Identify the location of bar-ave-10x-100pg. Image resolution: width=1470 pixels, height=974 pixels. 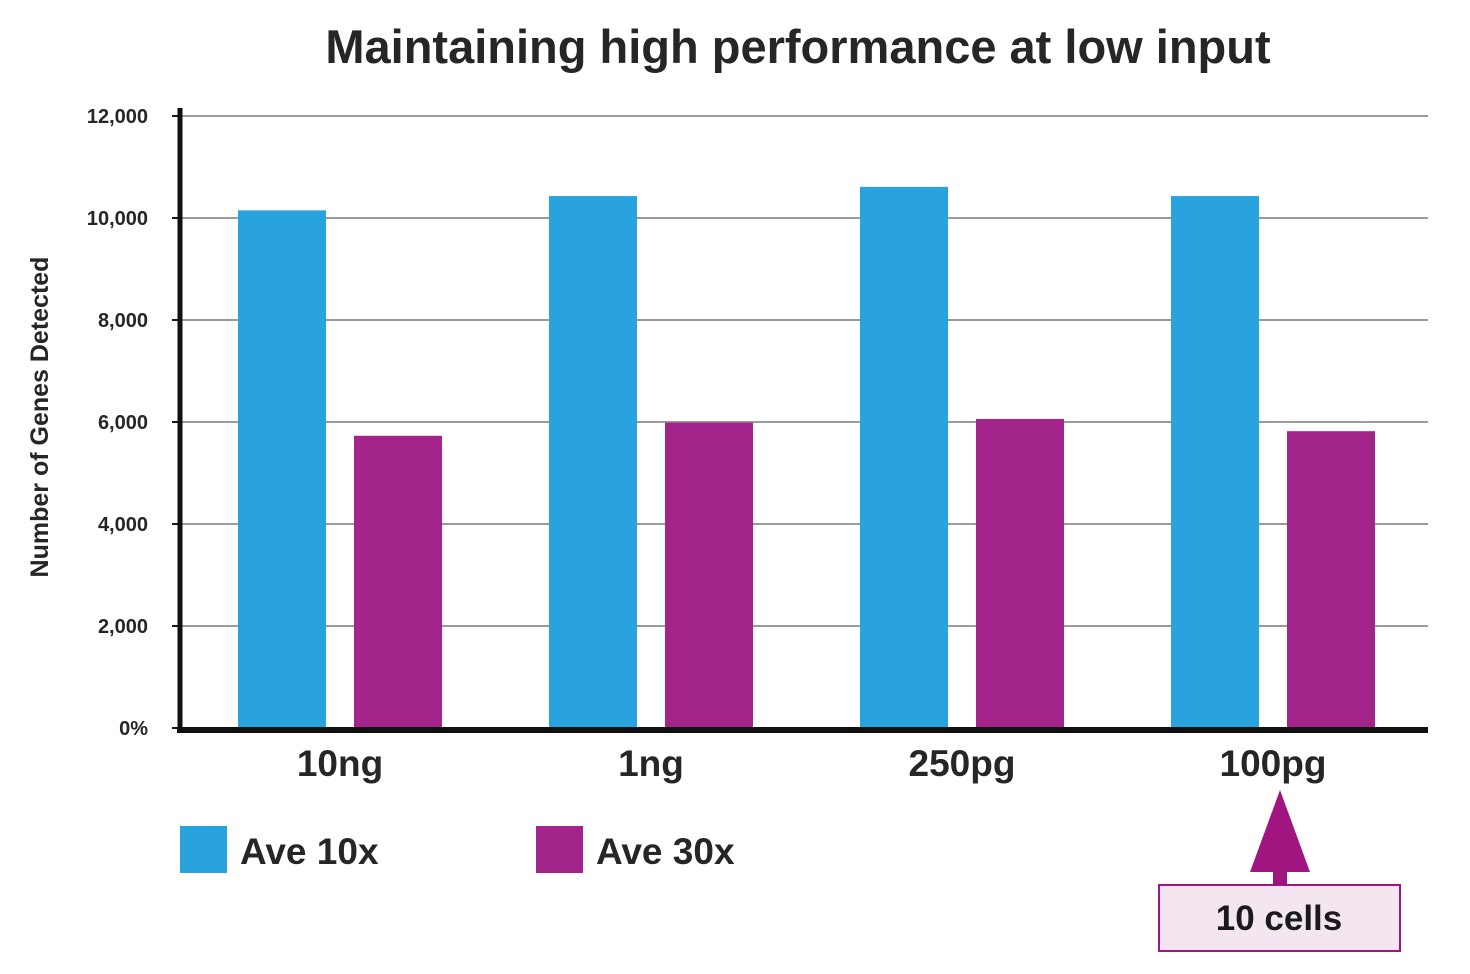
(1215, 462).